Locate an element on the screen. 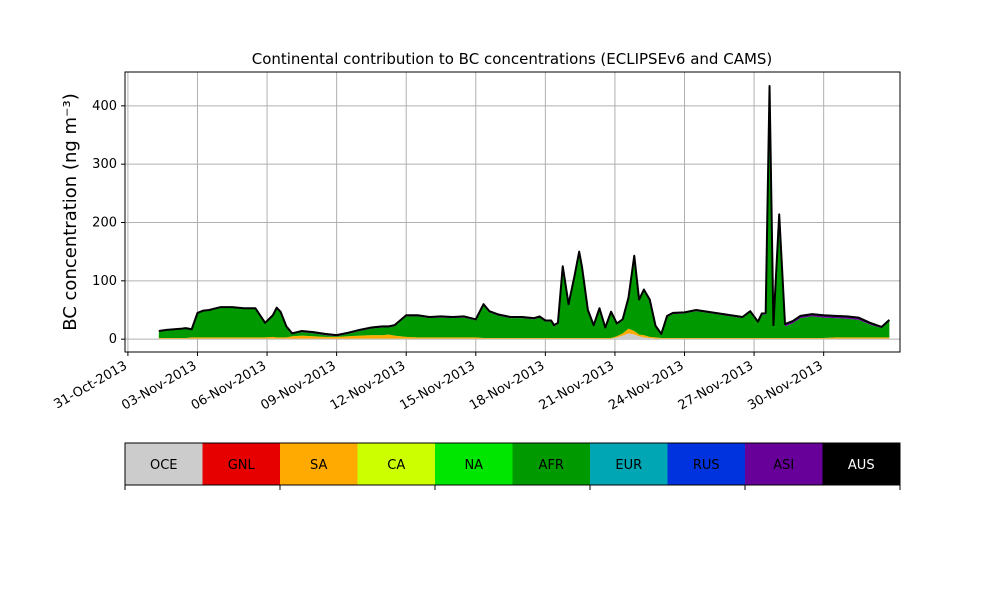  y-tick-label: 0 is located at coordinates (113, 339).